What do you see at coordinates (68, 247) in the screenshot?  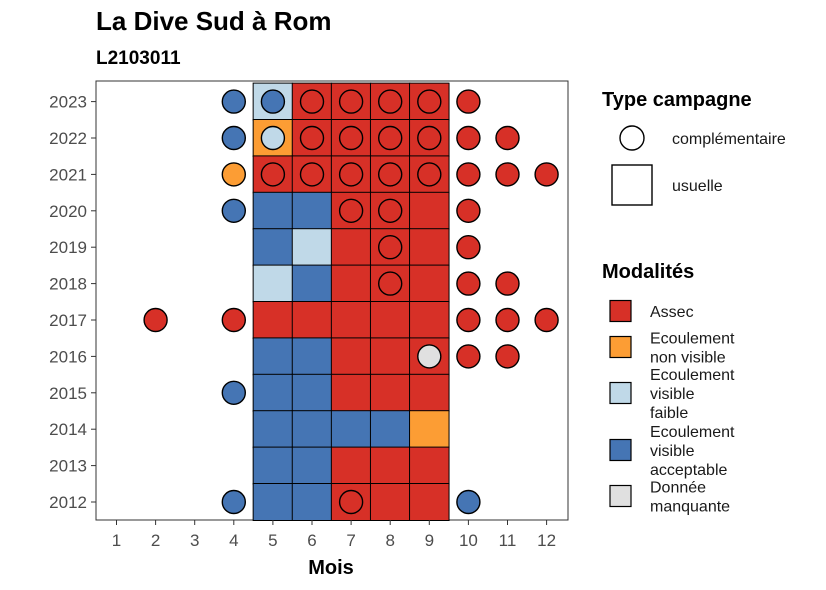 I see `y-tick-label: 2019` at bounding box center [68, 247].